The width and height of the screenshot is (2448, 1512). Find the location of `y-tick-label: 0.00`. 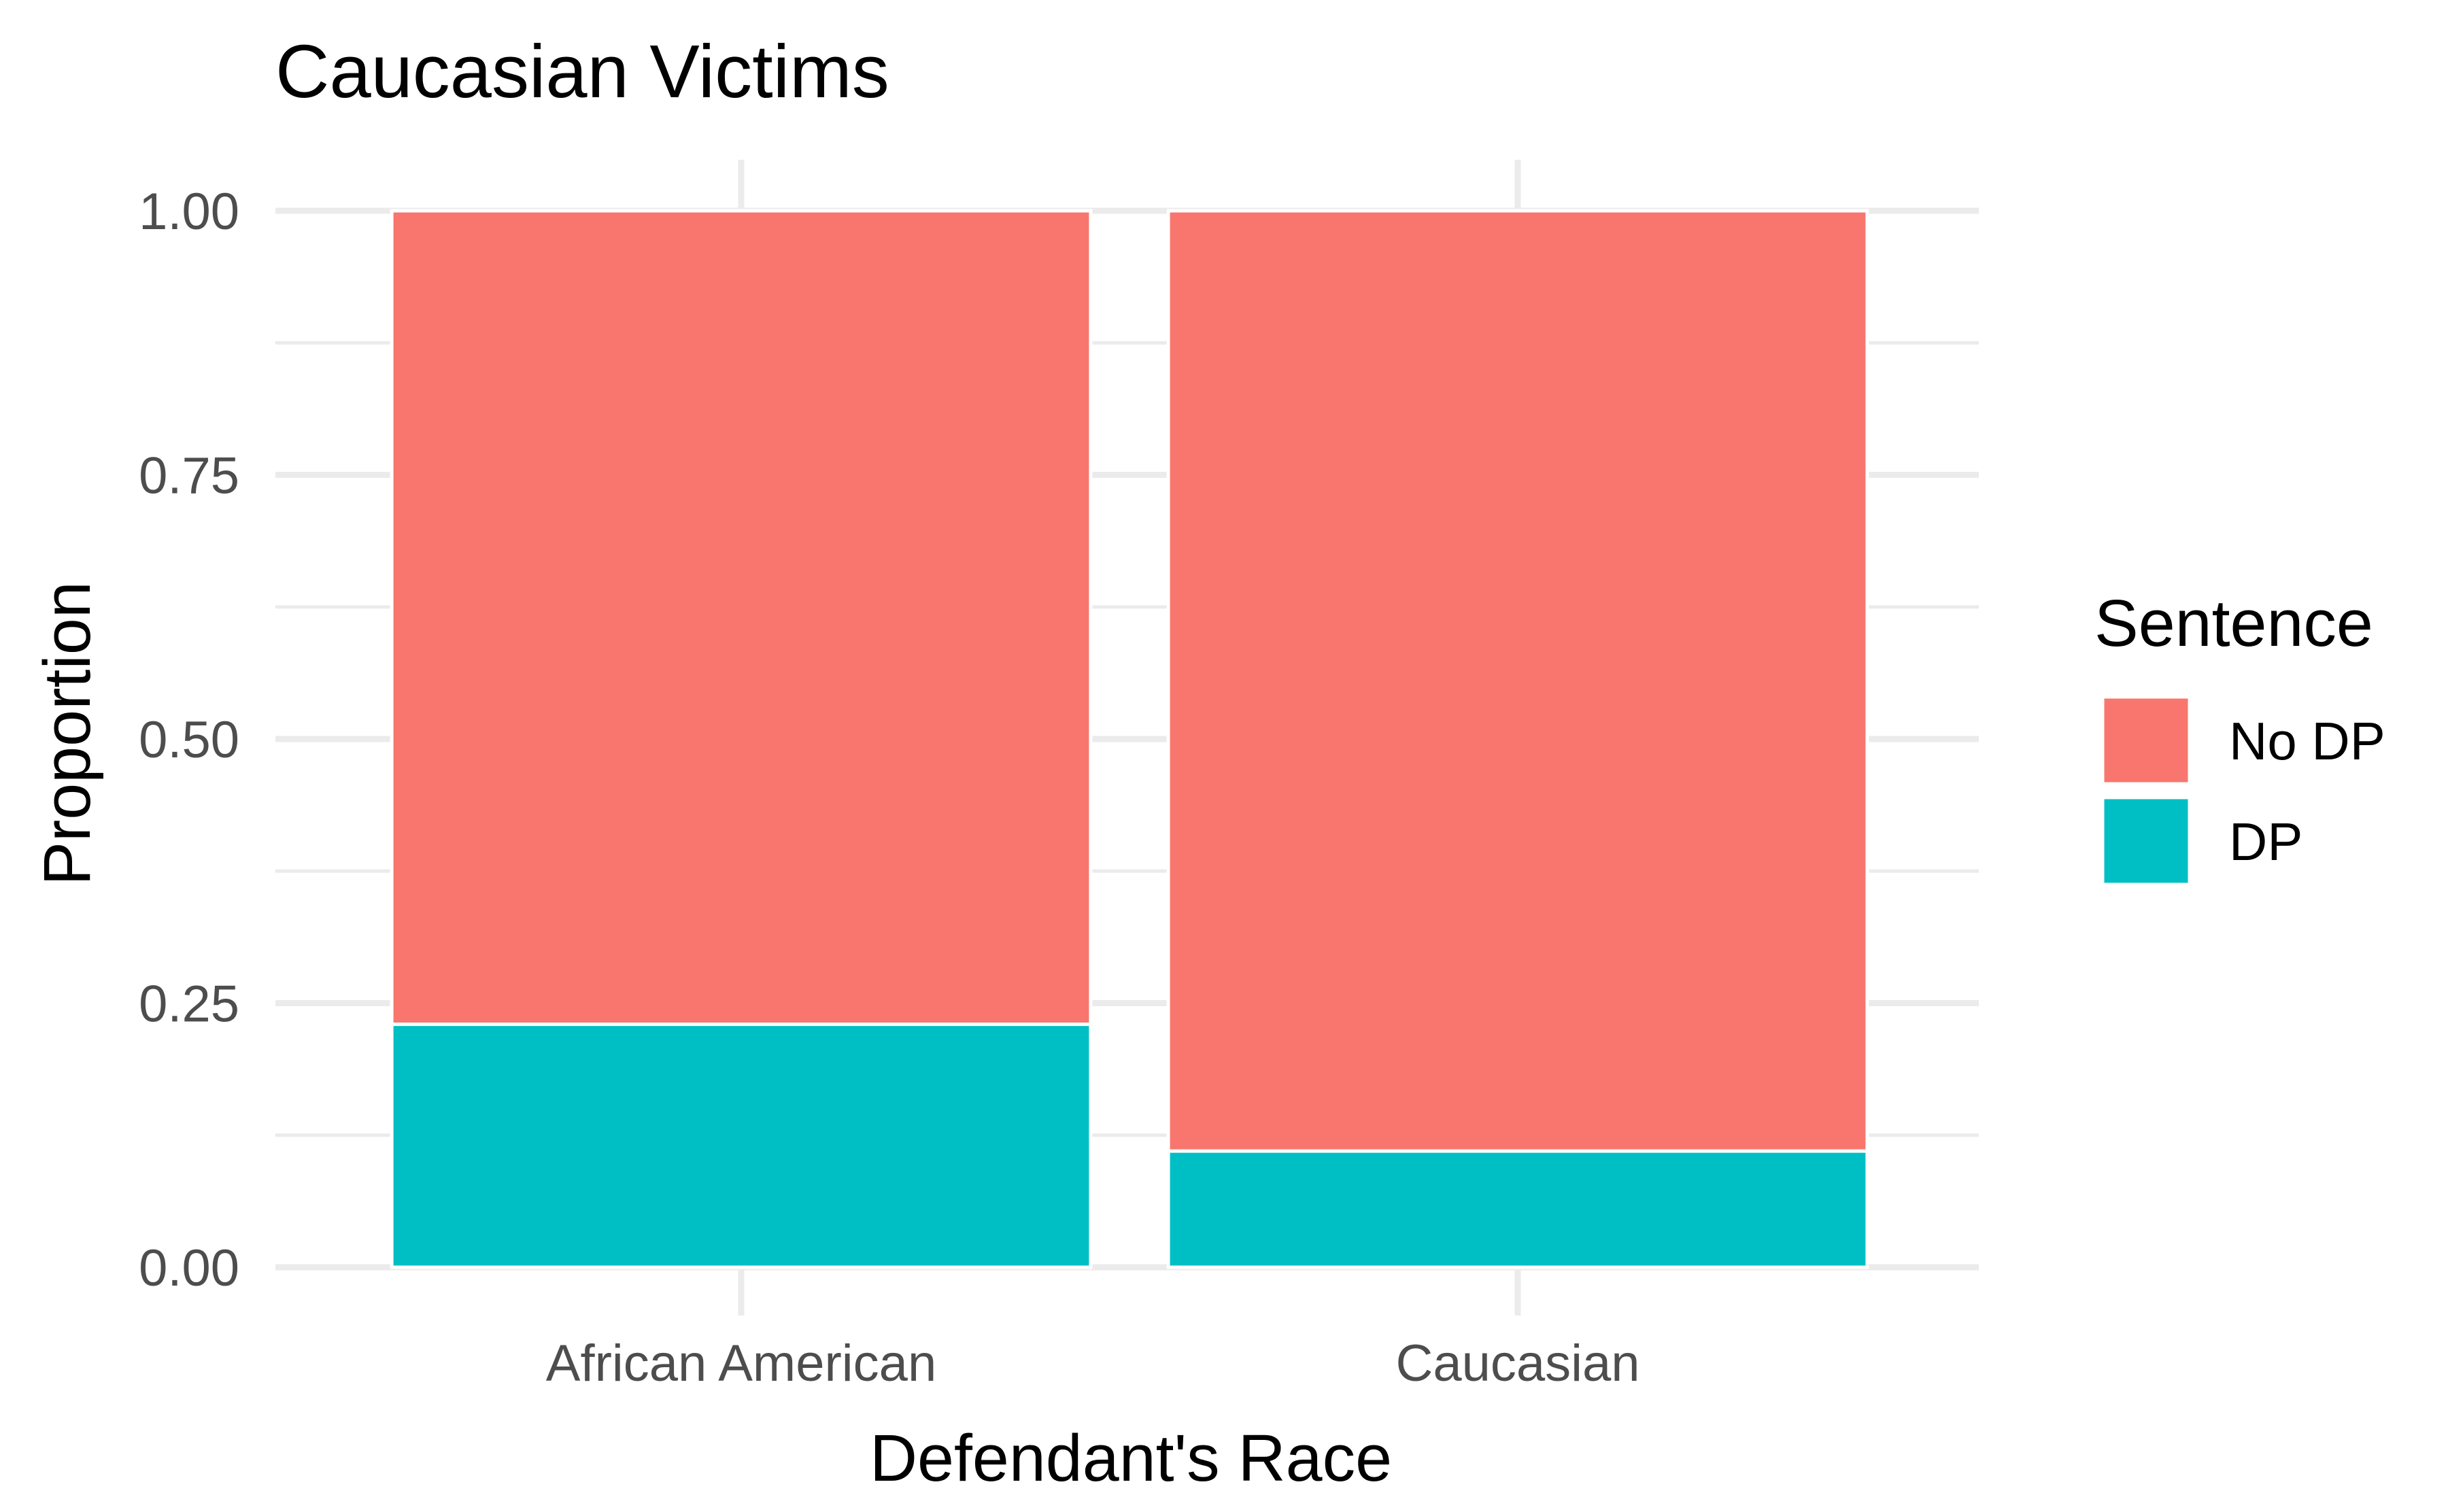

y-tick-label: 0.00 is located at coordinates (189, 1268).